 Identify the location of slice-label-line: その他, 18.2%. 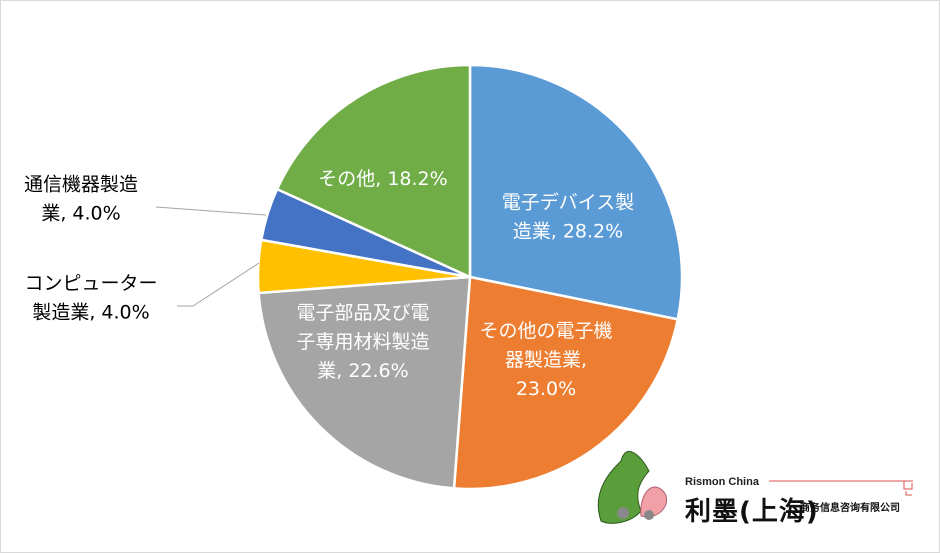
(382, 179).